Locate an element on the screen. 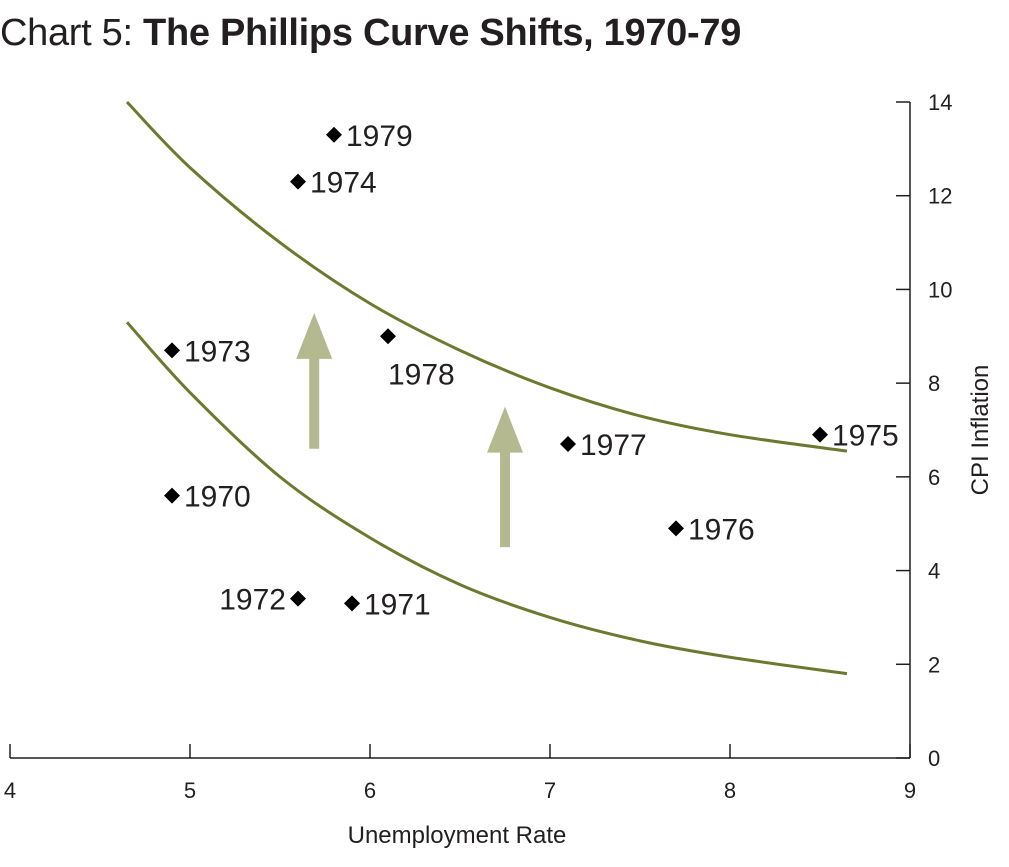 This screenshot has height=867, width=1009. y-tick-label-14: 14 is located at coordinates (940, 102).